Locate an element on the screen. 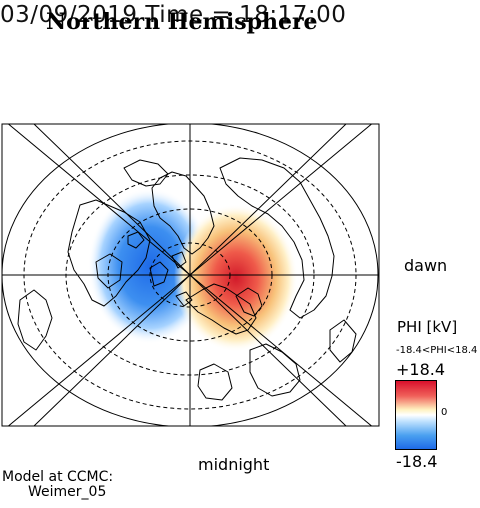 The image size is (480, 508). time-label: 03/09/2019 Time = 18:17:00 is located at coordinates (173, 15).